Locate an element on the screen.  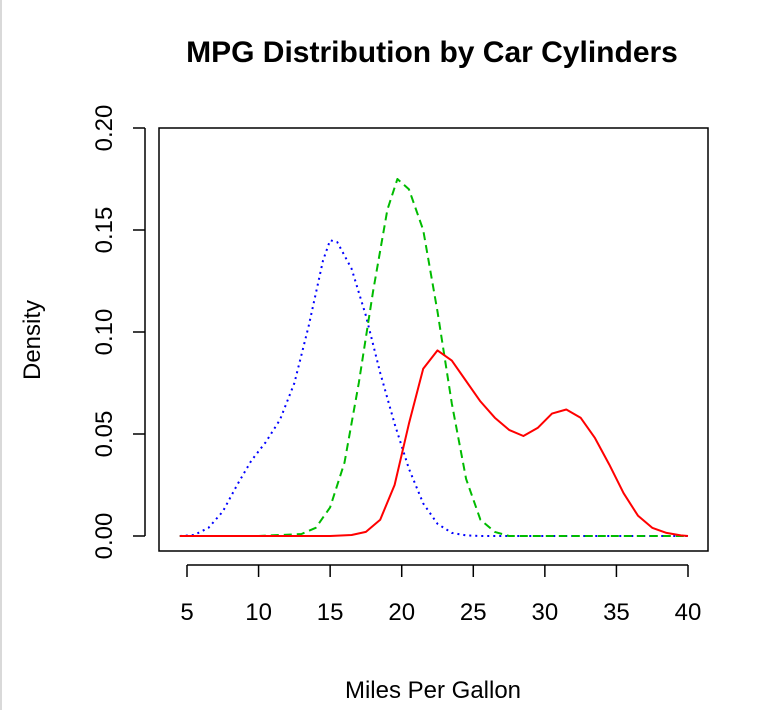
x-tick-label: 25 is located at coordinates (473, 612).